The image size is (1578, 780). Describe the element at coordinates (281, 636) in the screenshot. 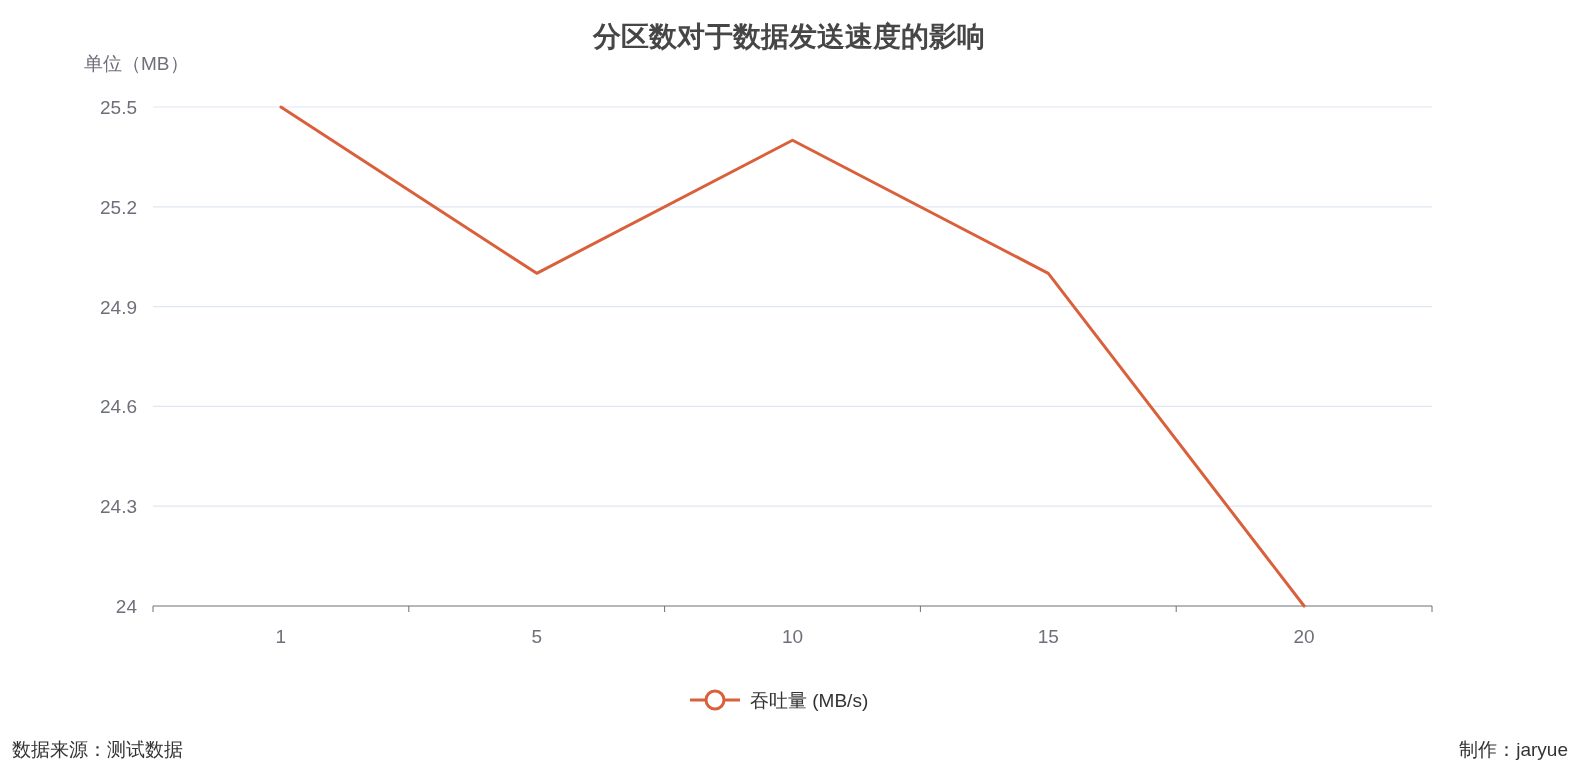

I see `x-tick-label: 1` at that location.